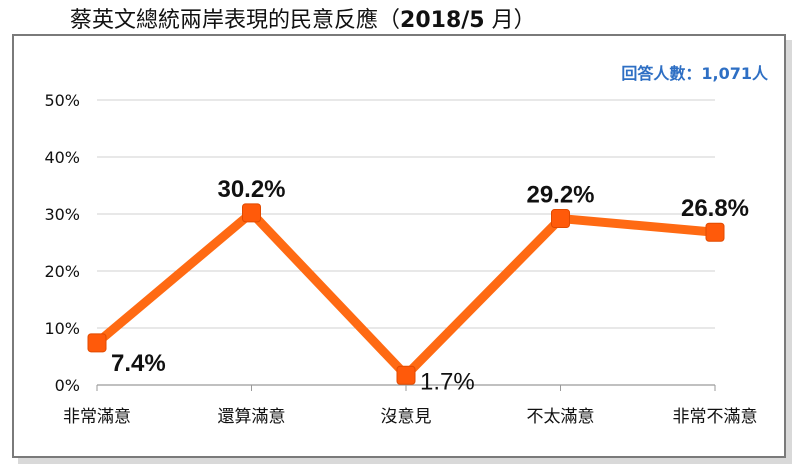  What do you see at coordinates (252, 417) in the screenshot?
I see `x-tick-label: 還算滿意` at bounding box center [252, 417].